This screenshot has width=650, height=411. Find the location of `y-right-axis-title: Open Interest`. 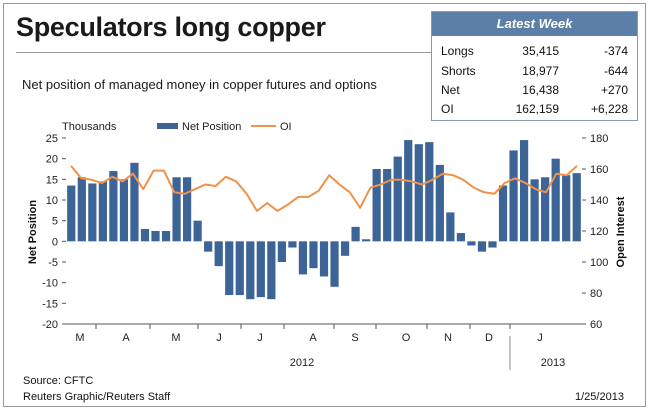

y-right-axis-title: Open Interest is located at coordinates (621, 231).